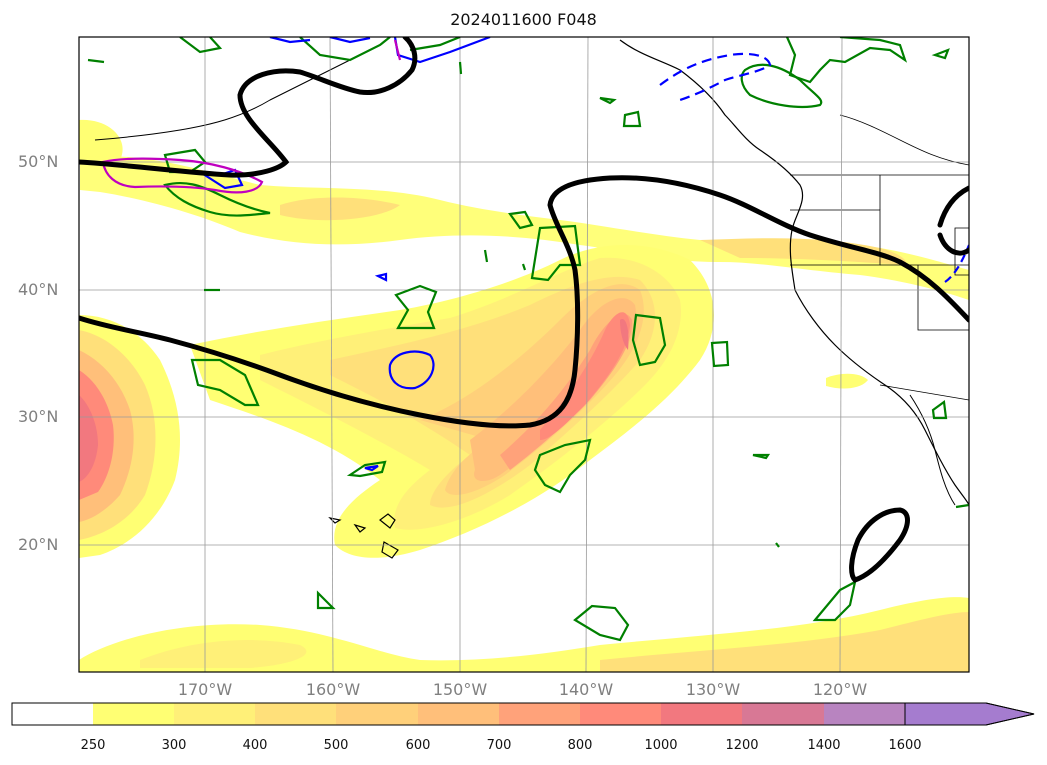 The height and width of the screenshot is (765, 1047). Describe the element at coordinates (38, 544) in the screenshot. I see `lat-label-20n: 20°N` at that location.